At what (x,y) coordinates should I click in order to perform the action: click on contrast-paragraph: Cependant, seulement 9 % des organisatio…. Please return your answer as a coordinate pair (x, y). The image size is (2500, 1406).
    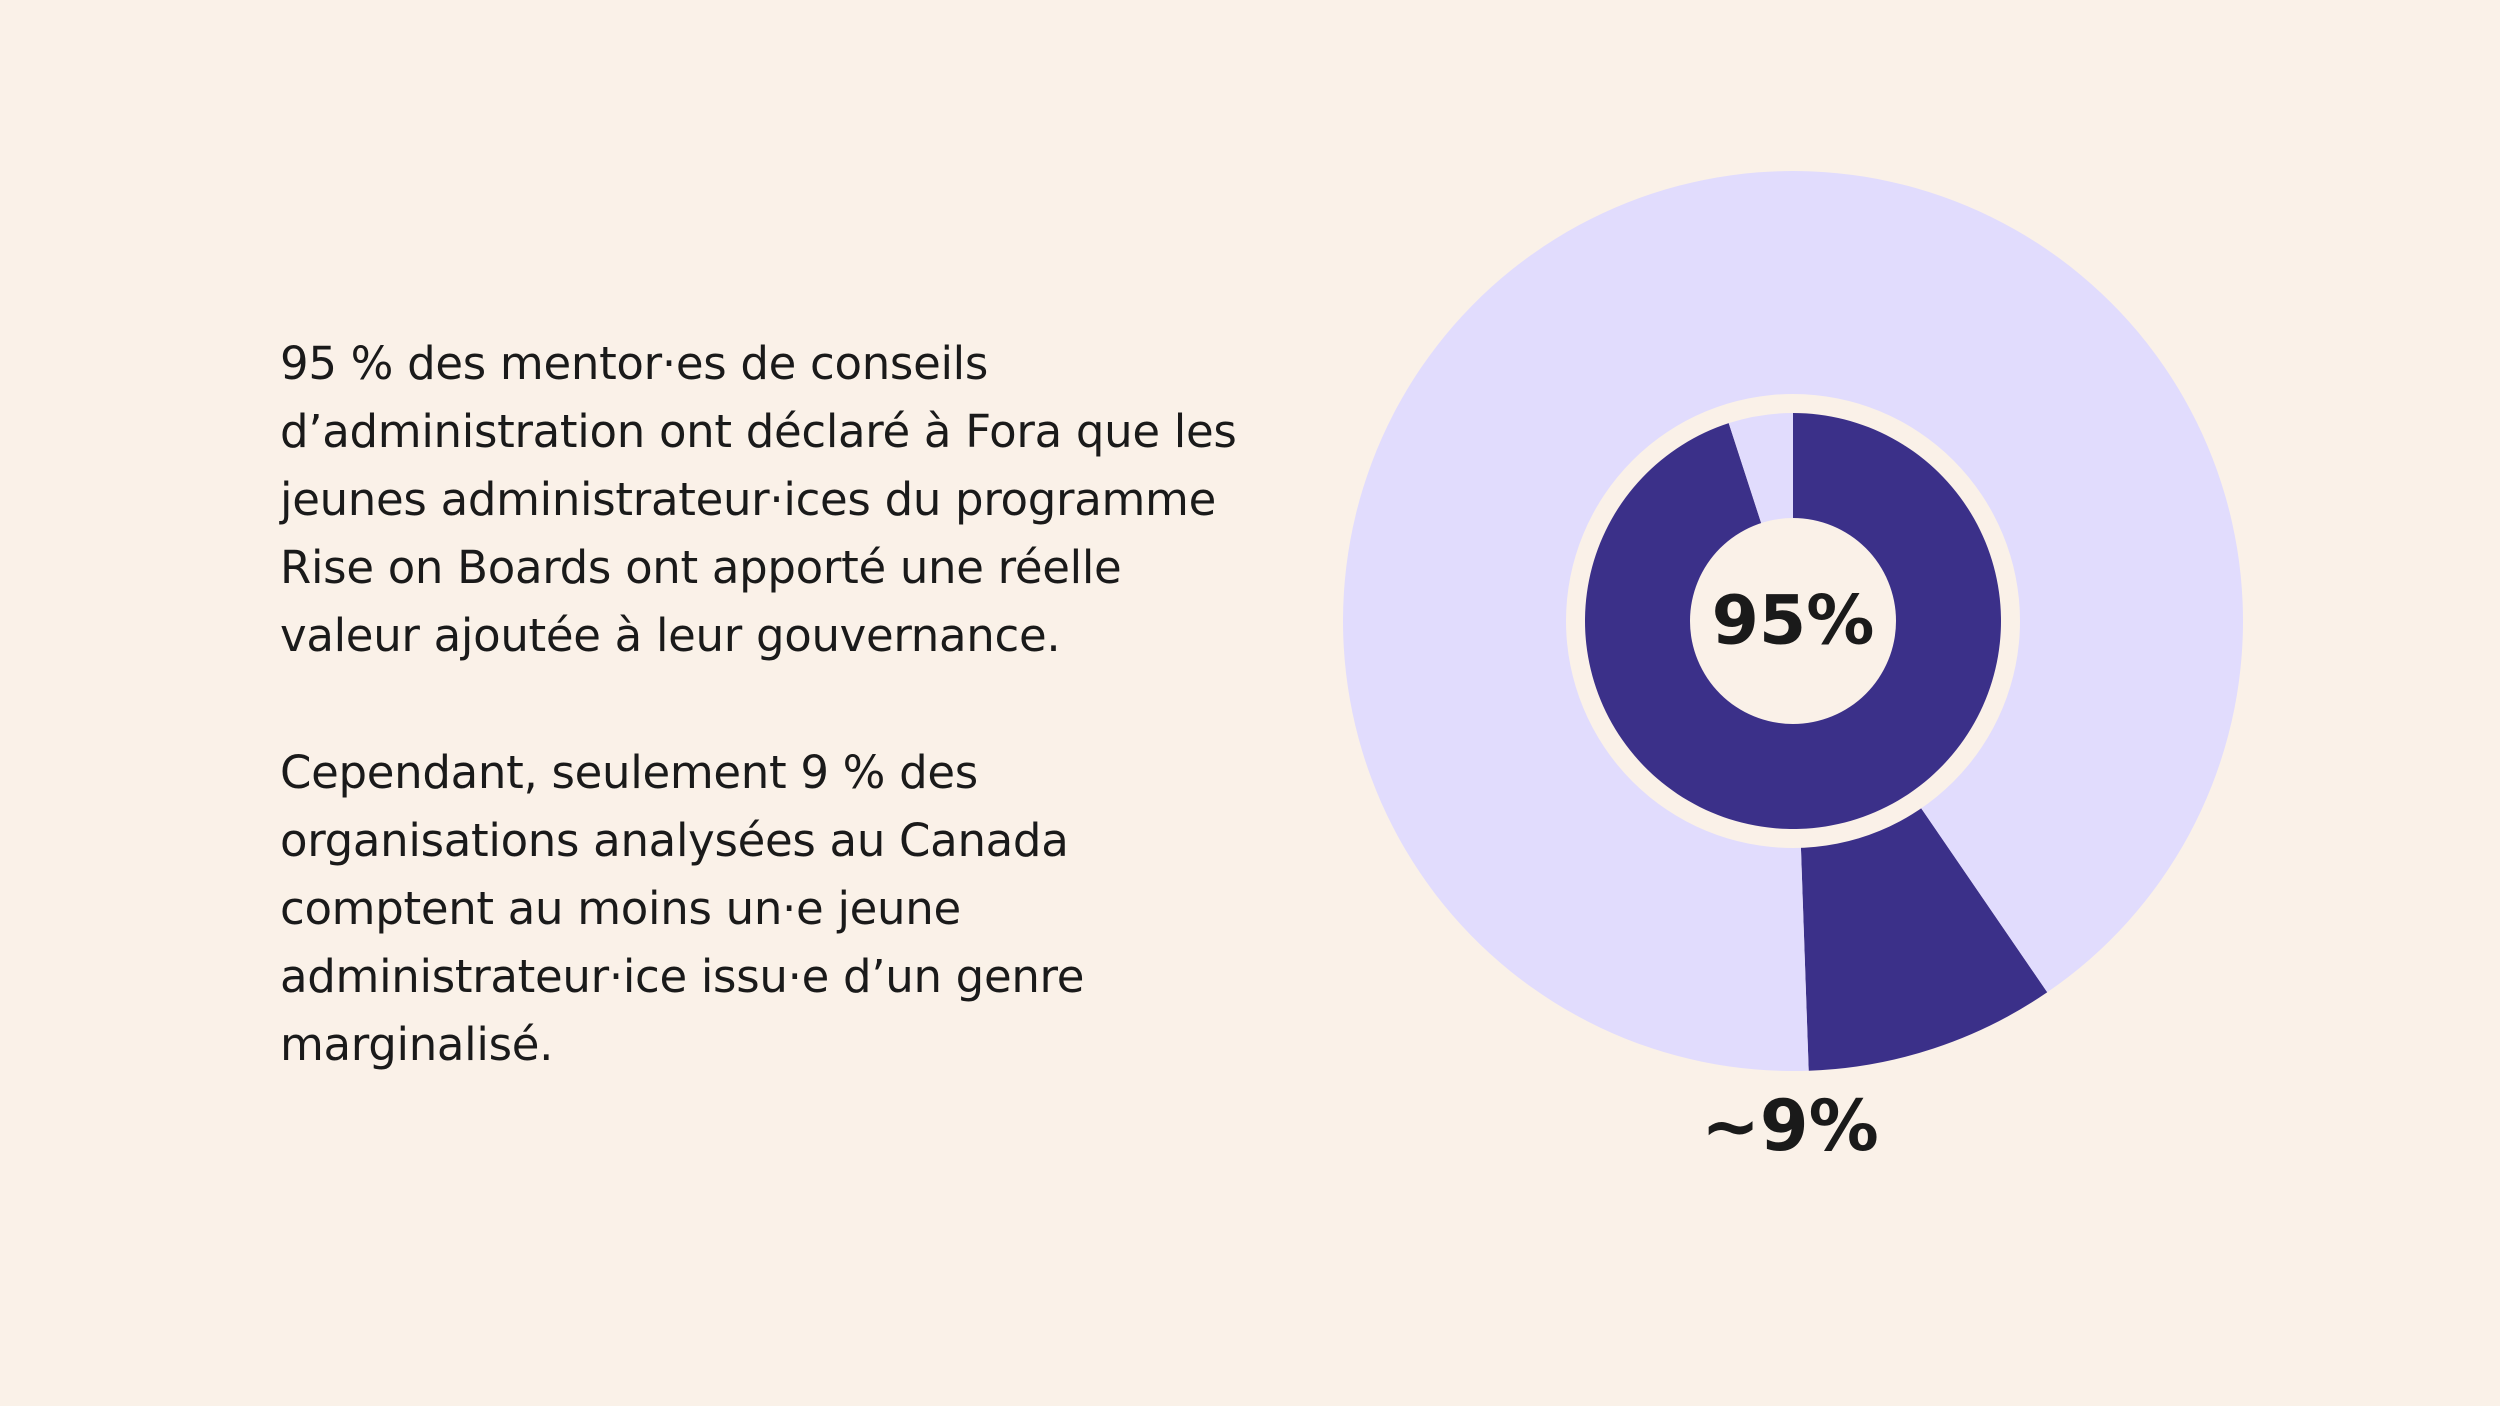
    Looking at the image, I should click on (682, 908).